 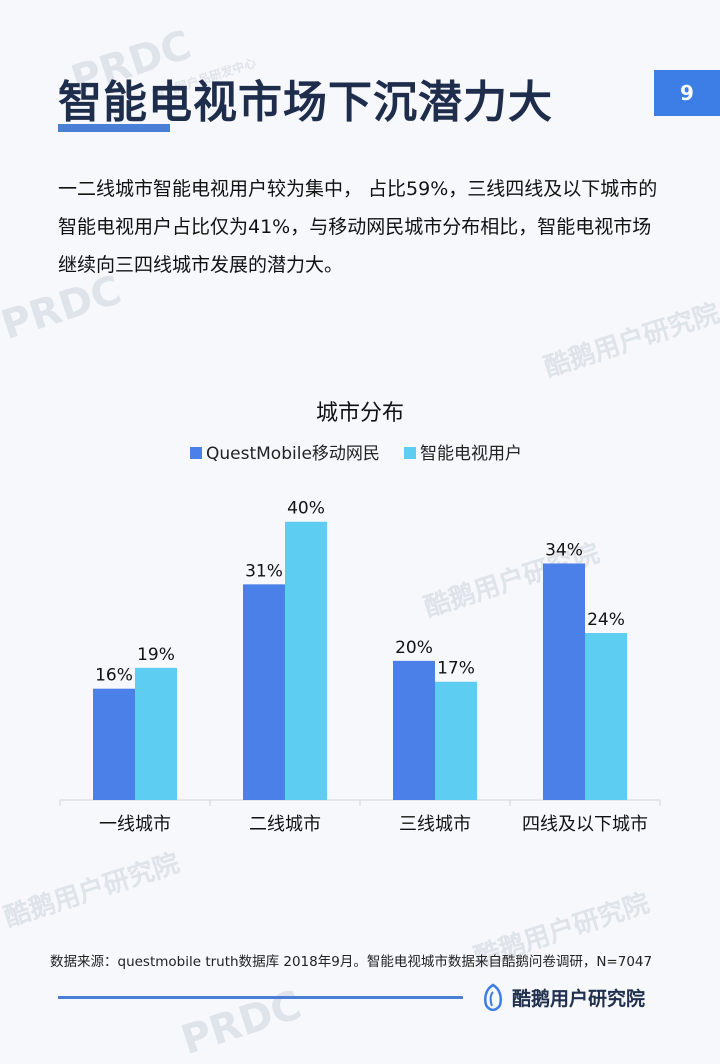 I want to click on legend-label: 智能电视用户, so click(x=471, y=454).